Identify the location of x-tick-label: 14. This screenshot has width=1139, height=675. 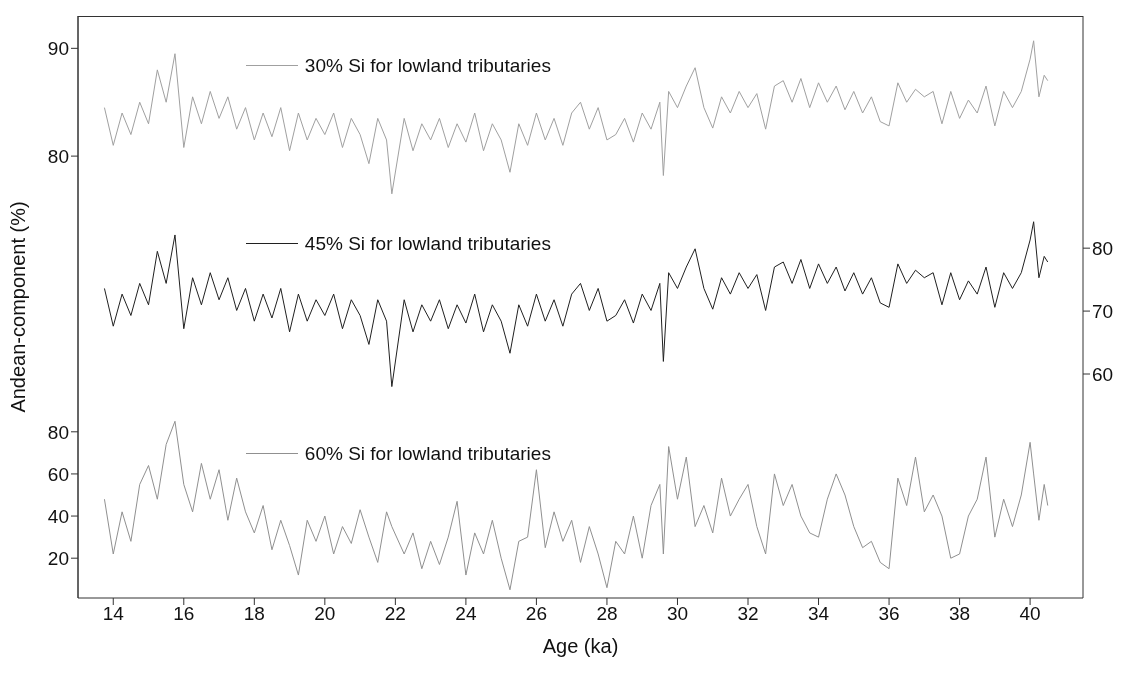
(113, 614).